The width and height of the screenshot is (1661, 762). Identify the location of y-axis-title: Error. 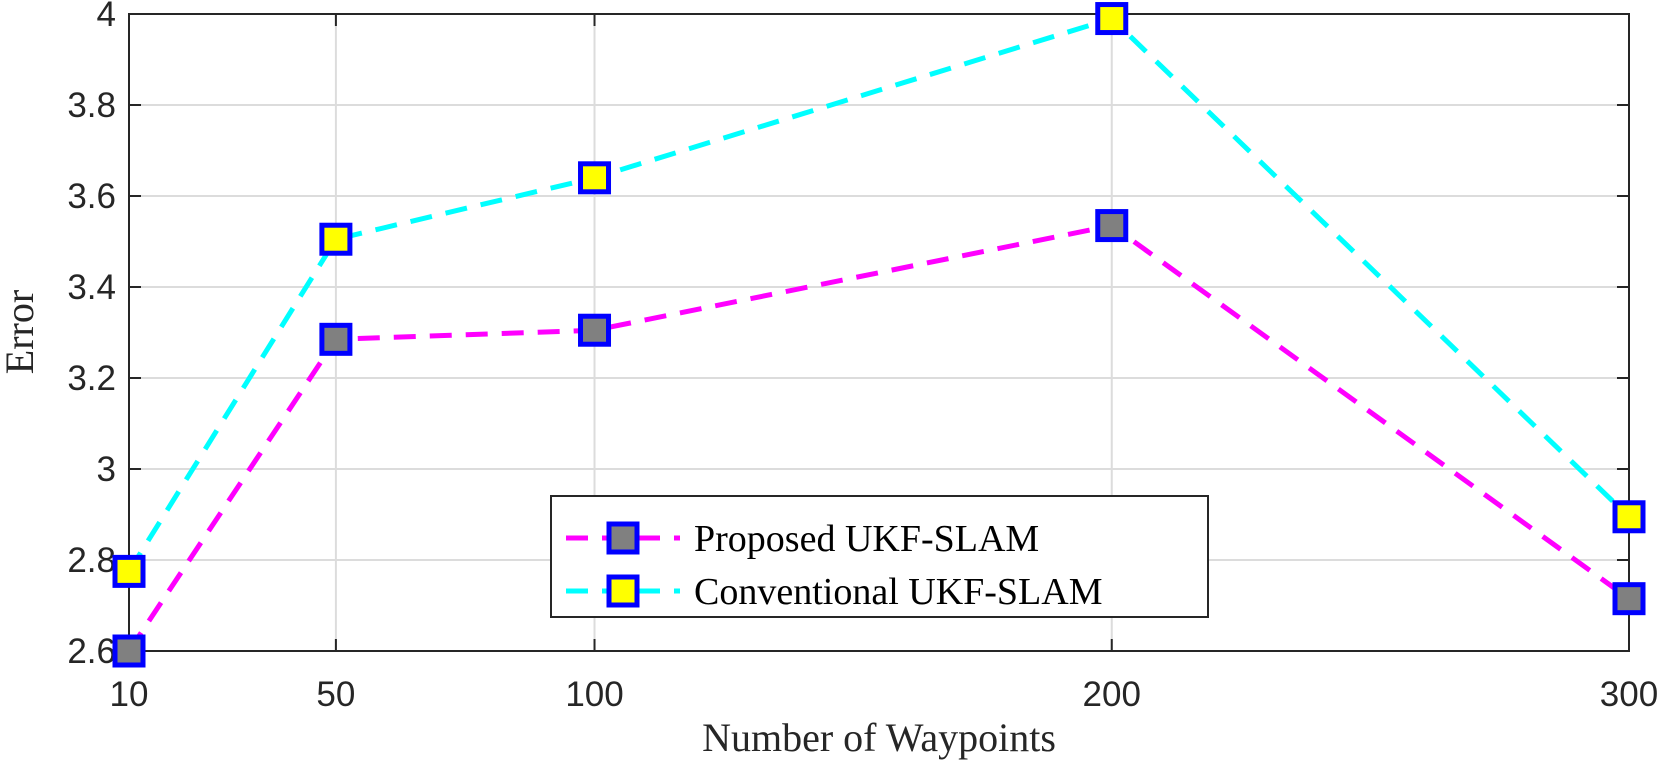
(21, 332).